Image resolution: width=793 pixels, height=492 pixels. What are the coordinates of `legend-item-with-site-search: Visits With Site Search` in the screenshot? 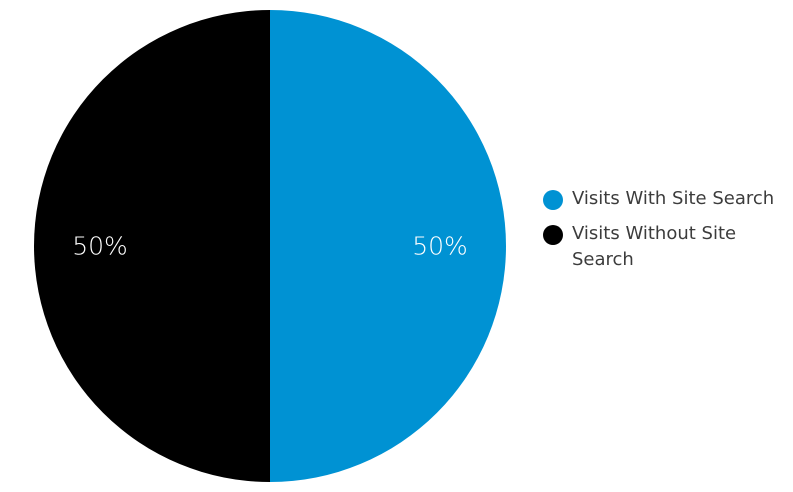 It's located at (663, 199).